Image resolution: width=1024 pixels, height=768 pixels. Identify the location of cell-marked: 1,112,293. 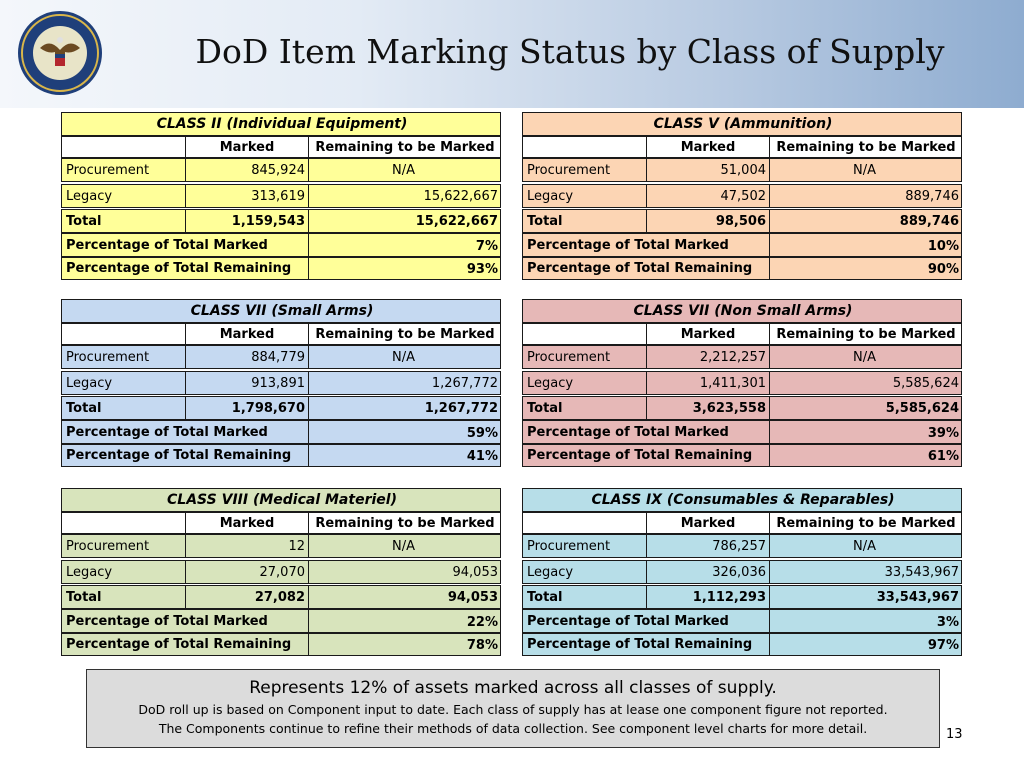
(707, 597).